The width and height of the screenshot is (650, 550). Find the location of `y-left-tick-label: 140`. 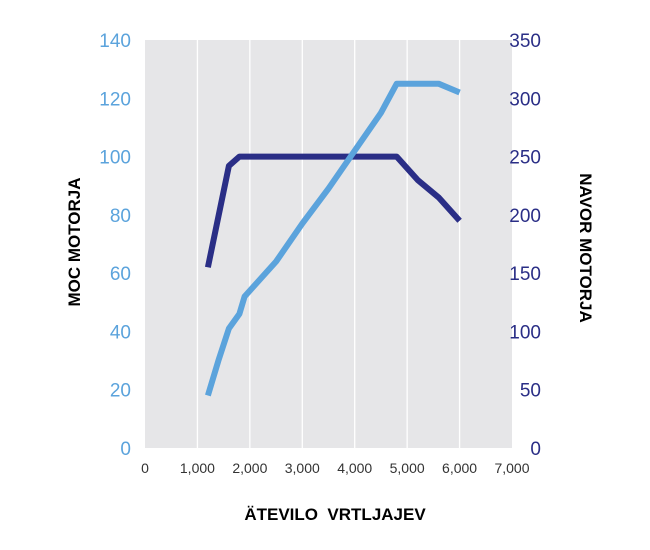

y-left-tick-label: 140 is located at coordinates (115, 41).